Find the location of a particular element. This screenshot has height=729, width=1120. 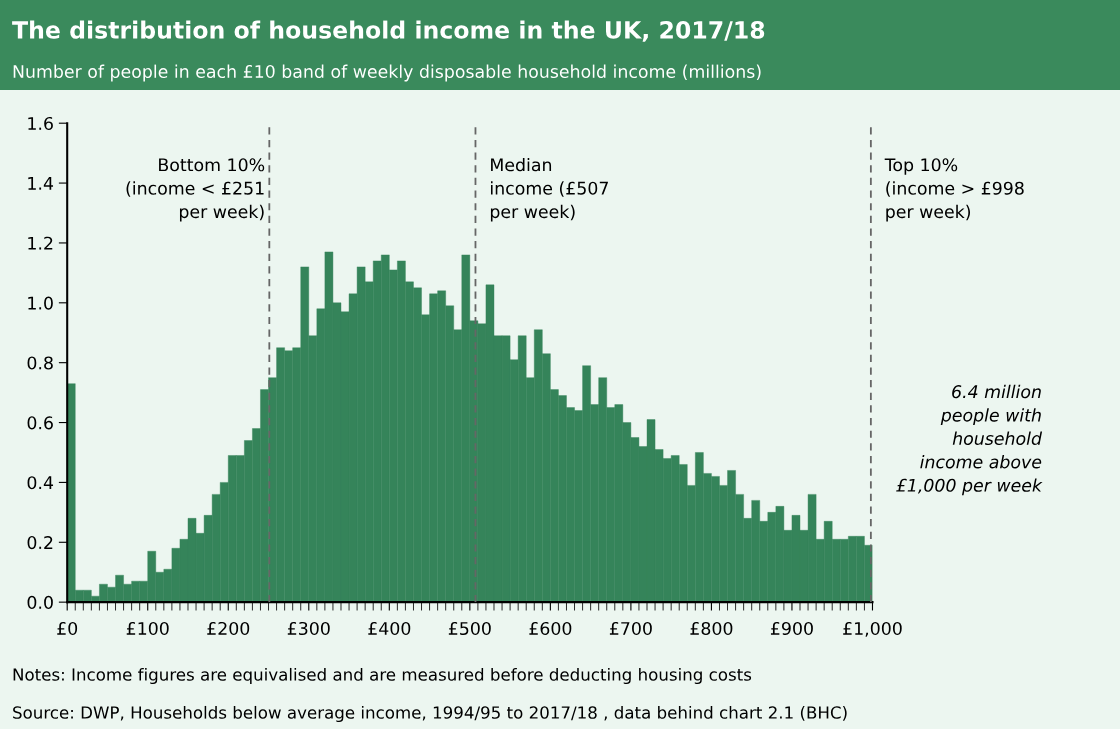

x-tick-label: £1,000 is located at coordinates (872, 629).